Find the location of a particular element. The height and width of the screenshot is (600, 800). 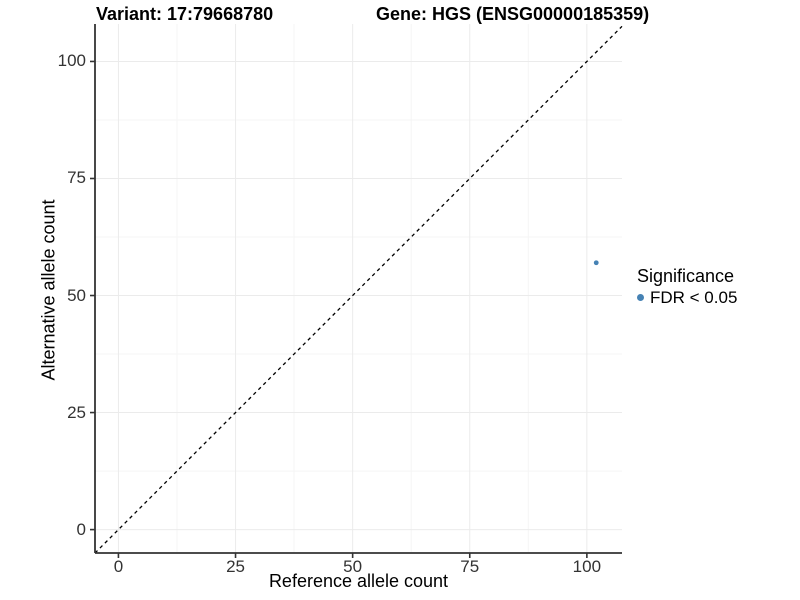

y-tick-label-25: 25 is located at coordinates (76, 412).